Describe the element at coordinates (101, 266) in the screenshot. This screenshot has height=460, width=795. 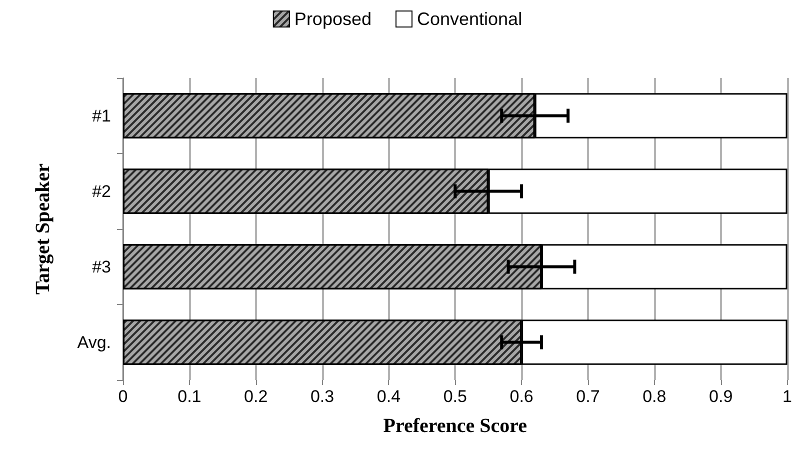
I see `y-tick-label: #3` at that location.